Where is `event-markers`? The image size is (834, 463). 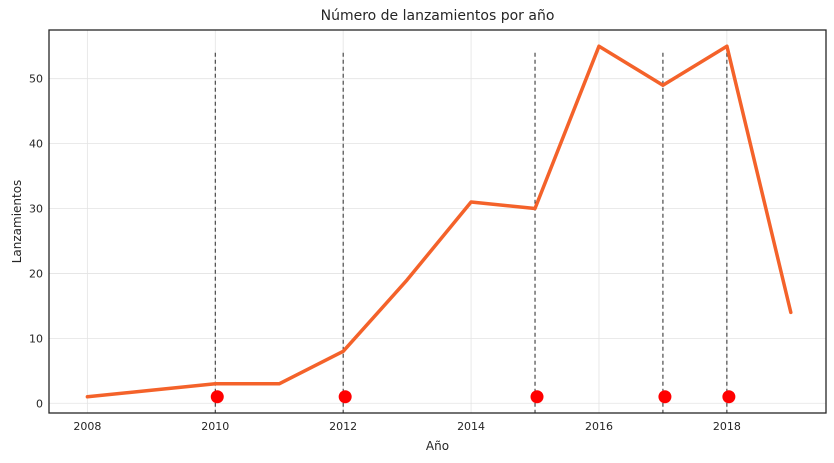
event-markers is located at coordinates (473, 397).